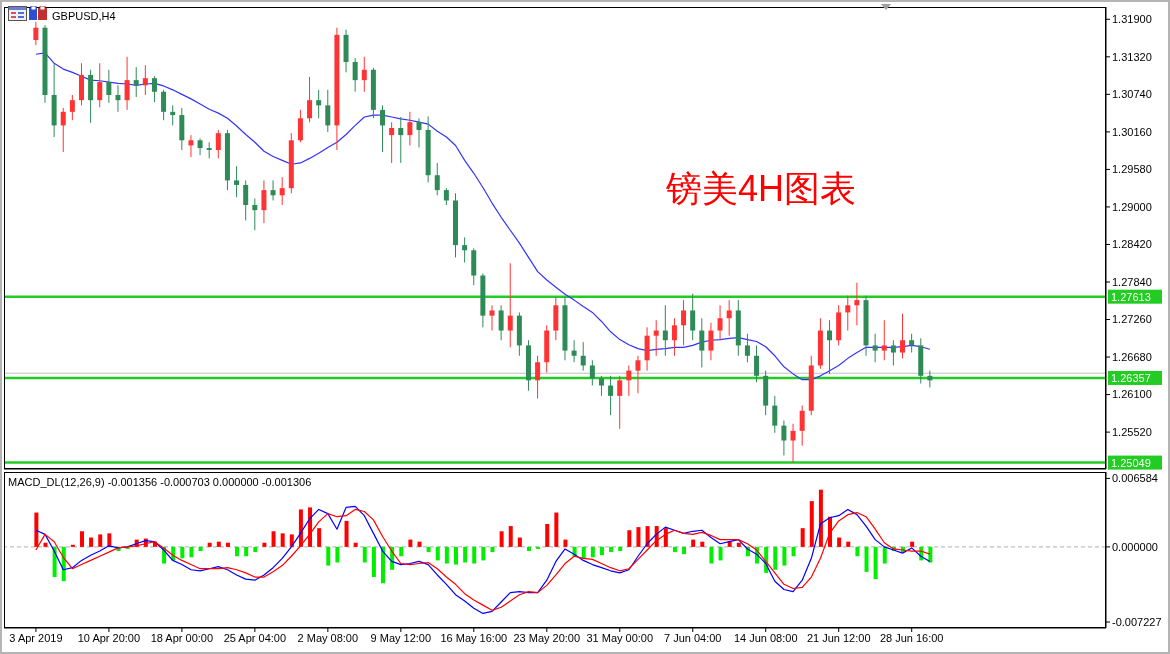 Image resolution: width=1170 pixels, height=654 pixels. I want to click on x-tick-label: 16 May 16:00, so click(474, 637).